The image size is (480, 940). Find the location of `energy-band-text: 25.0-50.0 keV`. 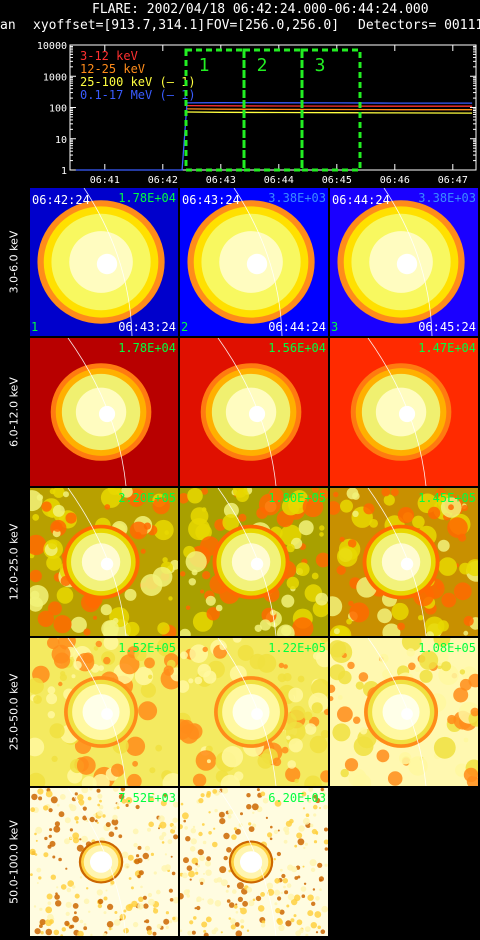

energy-band-text: 25.0-50.0 keV is located at coordinates (14, 712).